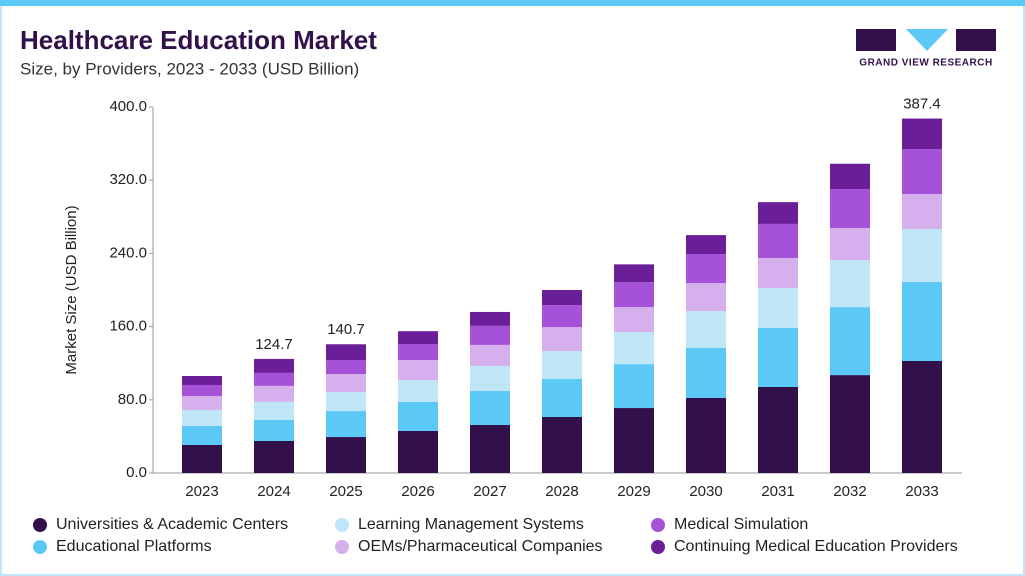 The image size is (1025, 576). Describe the element at coordinates (346, 329) in the screenshot. I see `total-label: 140.7` at that location.